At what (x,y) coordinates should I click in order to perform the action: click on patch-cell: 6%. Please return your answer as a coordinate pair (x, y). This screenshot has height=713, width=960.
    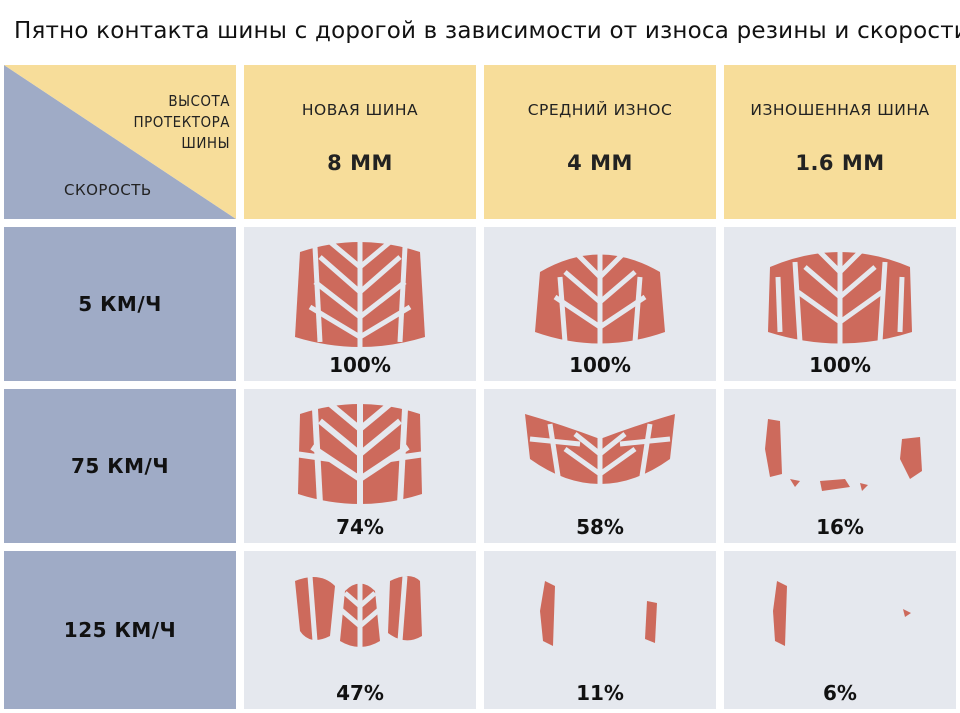
    Looking at the image, I should click on (840, 630).